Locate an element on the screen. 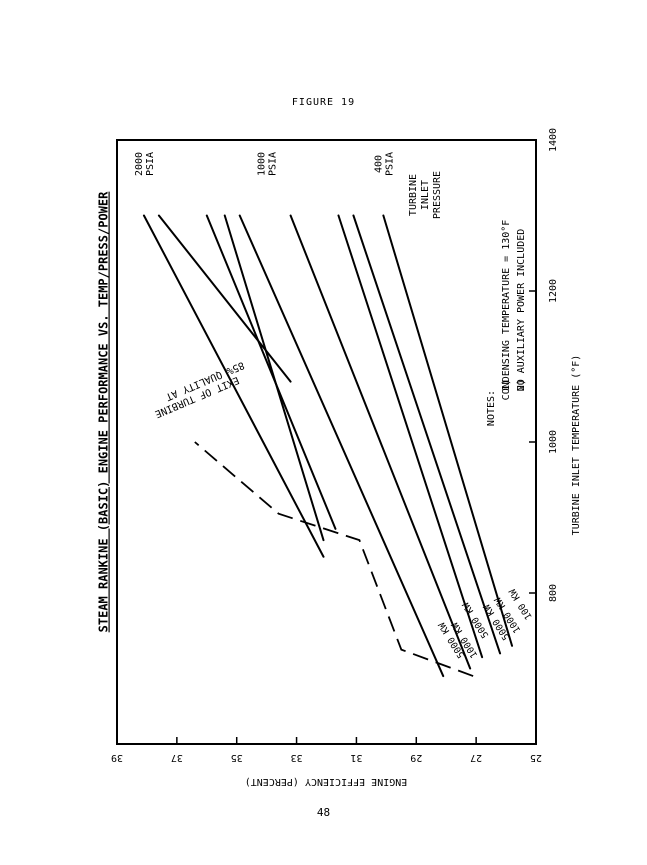  note-number: 1) is located at coordinates (506, 385).